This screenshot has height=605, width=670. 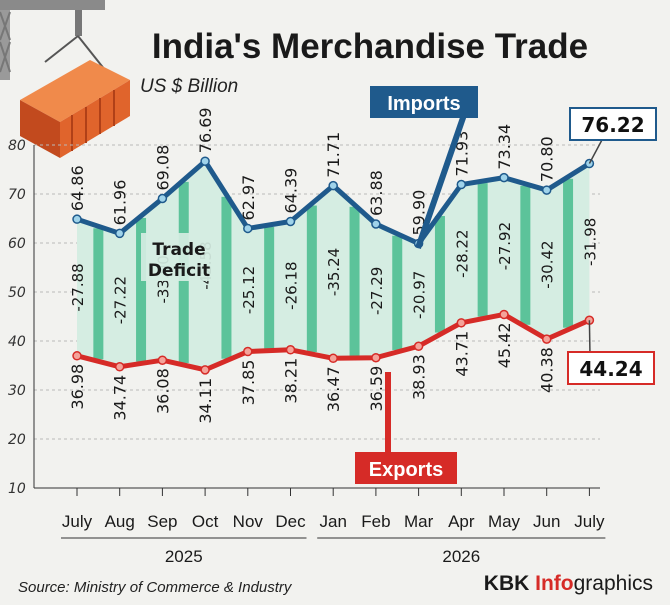 What do you see at coordinates (376, 389) in the screenshot?
I see `exports-value-label: 36.59` at bounding box center [376, 389].